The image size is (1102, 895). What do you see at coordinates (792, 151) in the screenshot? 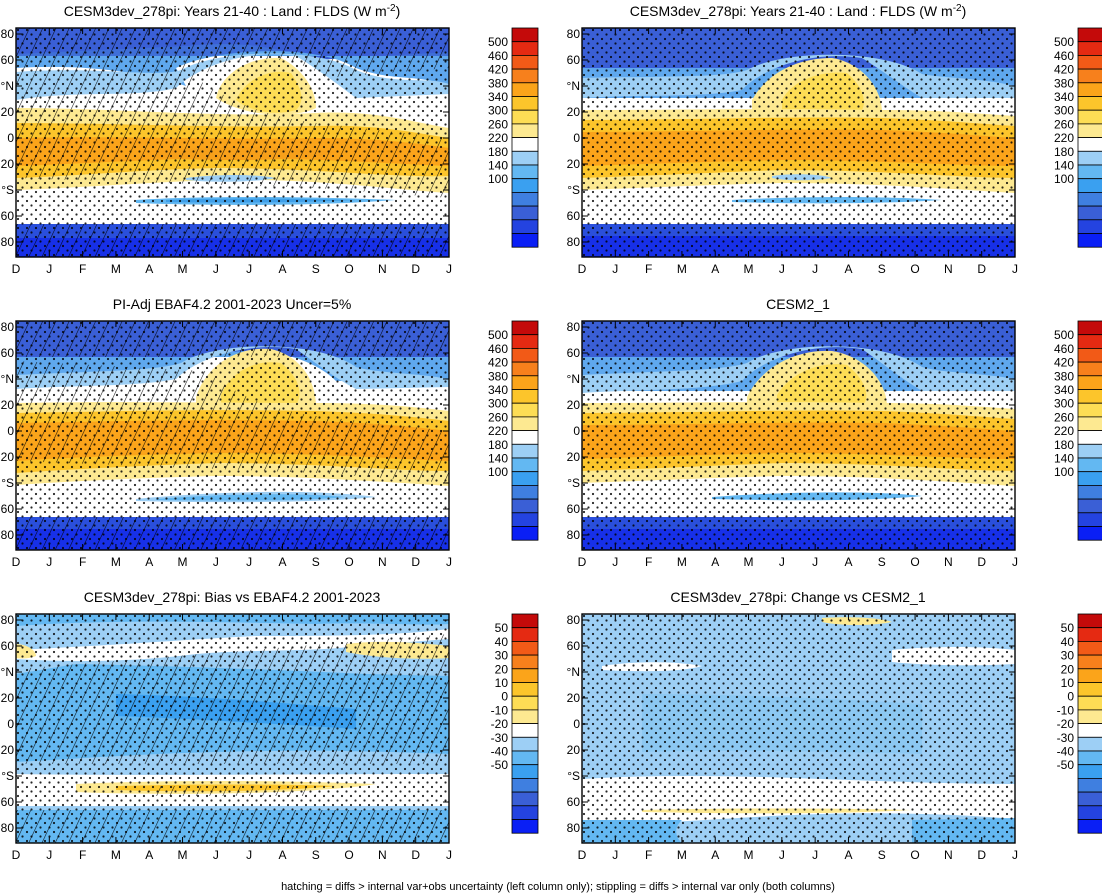
I see `panel-2-axes: D J F M A M J J A S O N D J 80 60 °N 20 0 20 °S 60 80` at bounding box center [792, 151].